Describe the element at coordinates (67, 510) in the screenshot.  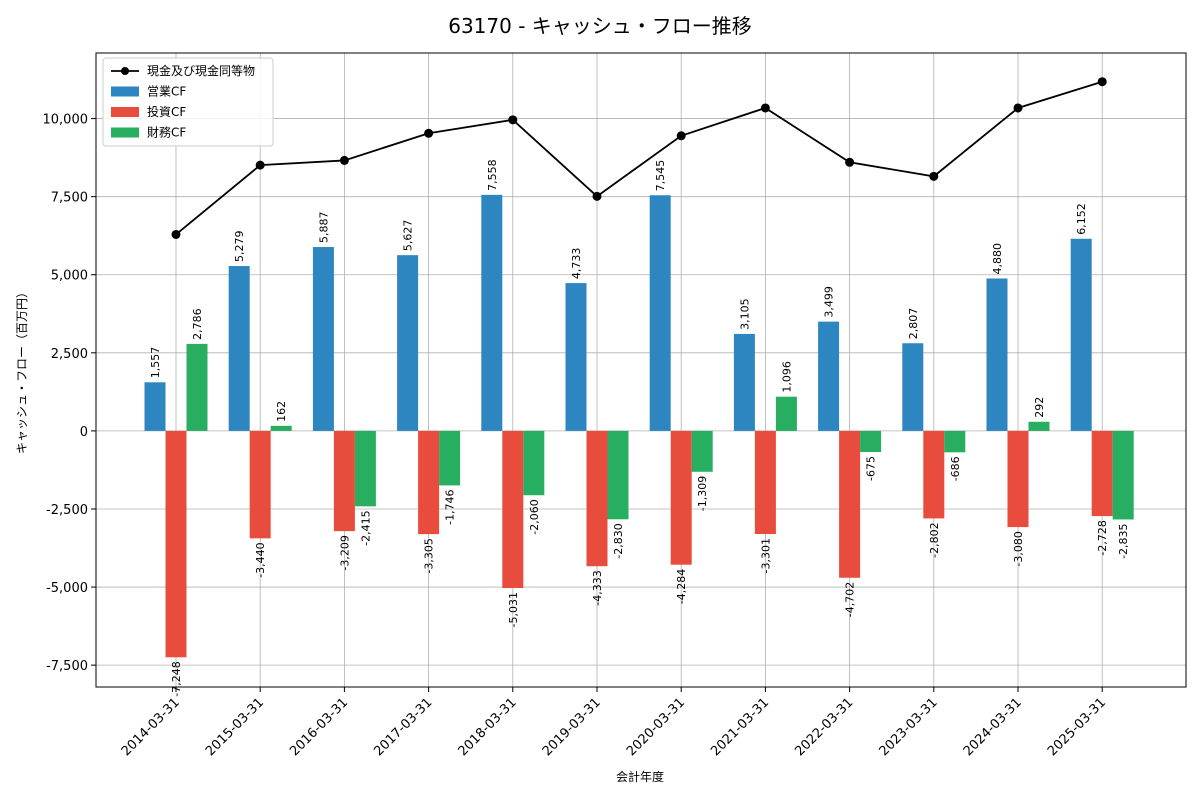
I see `y-tick-label: -2,500` at that location.